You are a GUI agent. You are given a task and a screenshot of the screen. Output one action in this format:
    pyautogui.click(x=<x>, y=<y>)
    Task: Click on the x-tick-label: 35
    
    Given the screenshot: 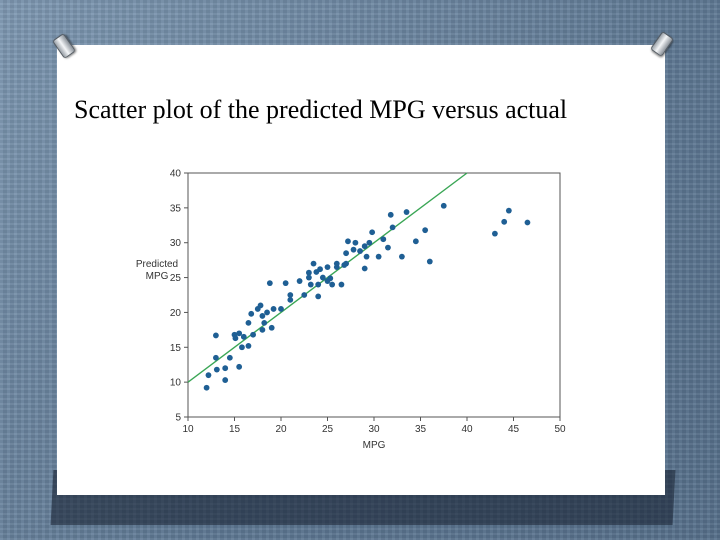 What is the action you would take?
    pyautogui.click(x=421, y=429)
    